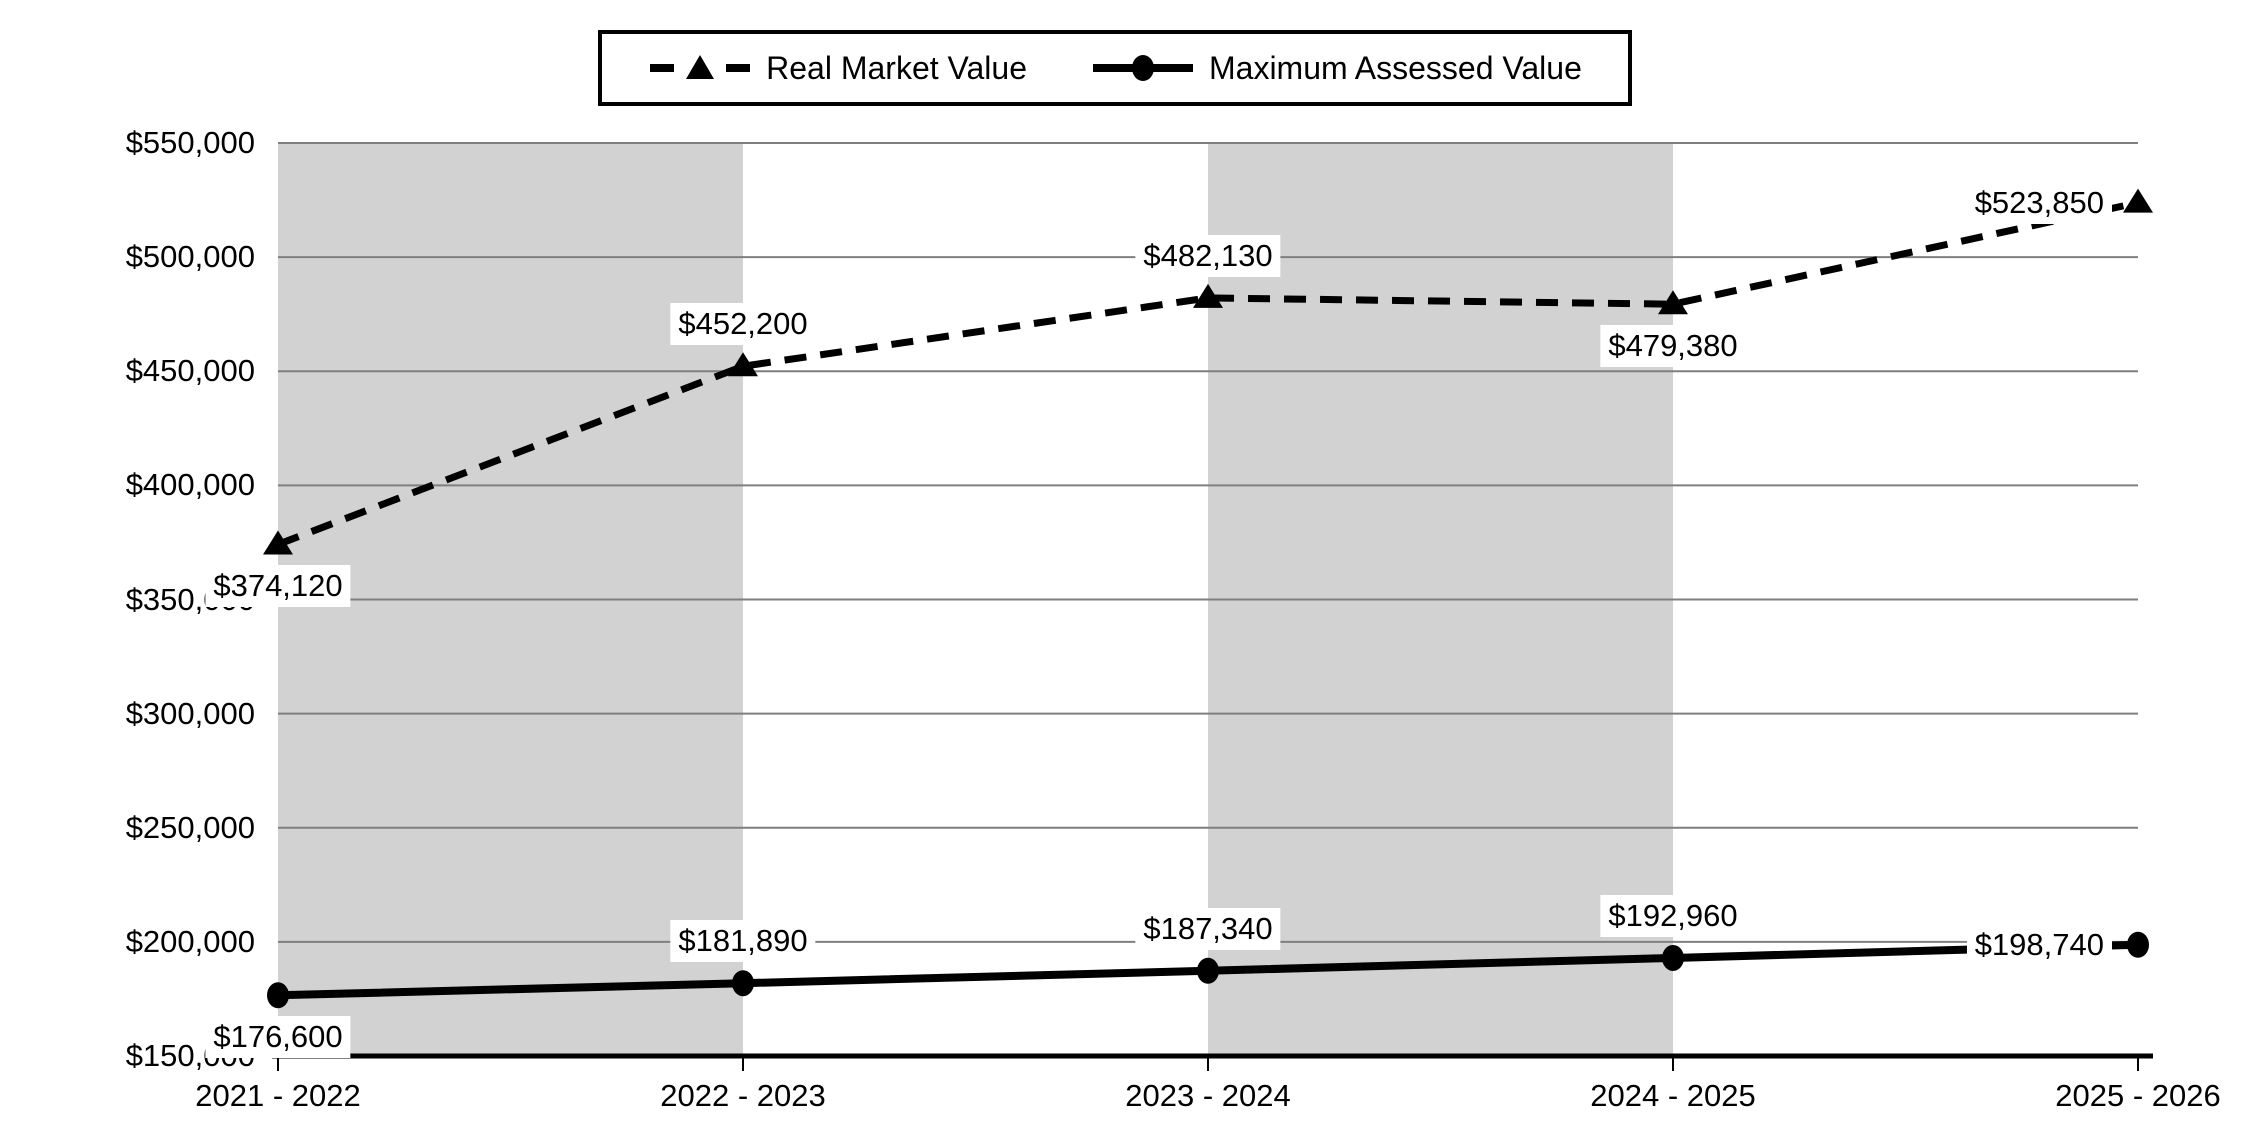  I want to click on legend-item-real-market-value: Real Market Value, so click(837, 68).